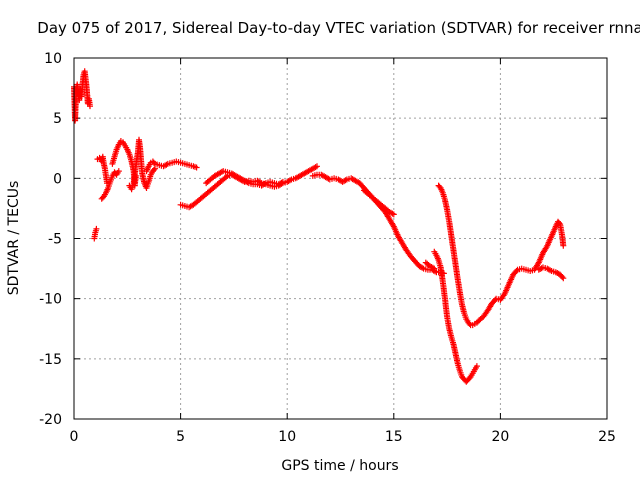 Image resolution: width=640 pixels, height=480 pixels. I want to click on x-tick-label: 0, so click(74, 437).